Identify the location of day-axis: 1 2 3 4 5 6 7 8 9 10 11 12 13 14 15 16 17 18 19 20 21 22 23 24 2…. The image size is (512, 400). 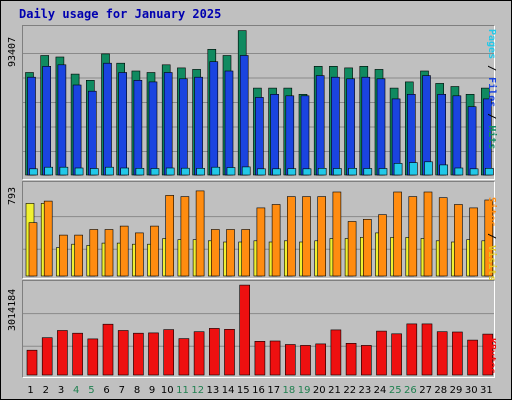
(260, 390).